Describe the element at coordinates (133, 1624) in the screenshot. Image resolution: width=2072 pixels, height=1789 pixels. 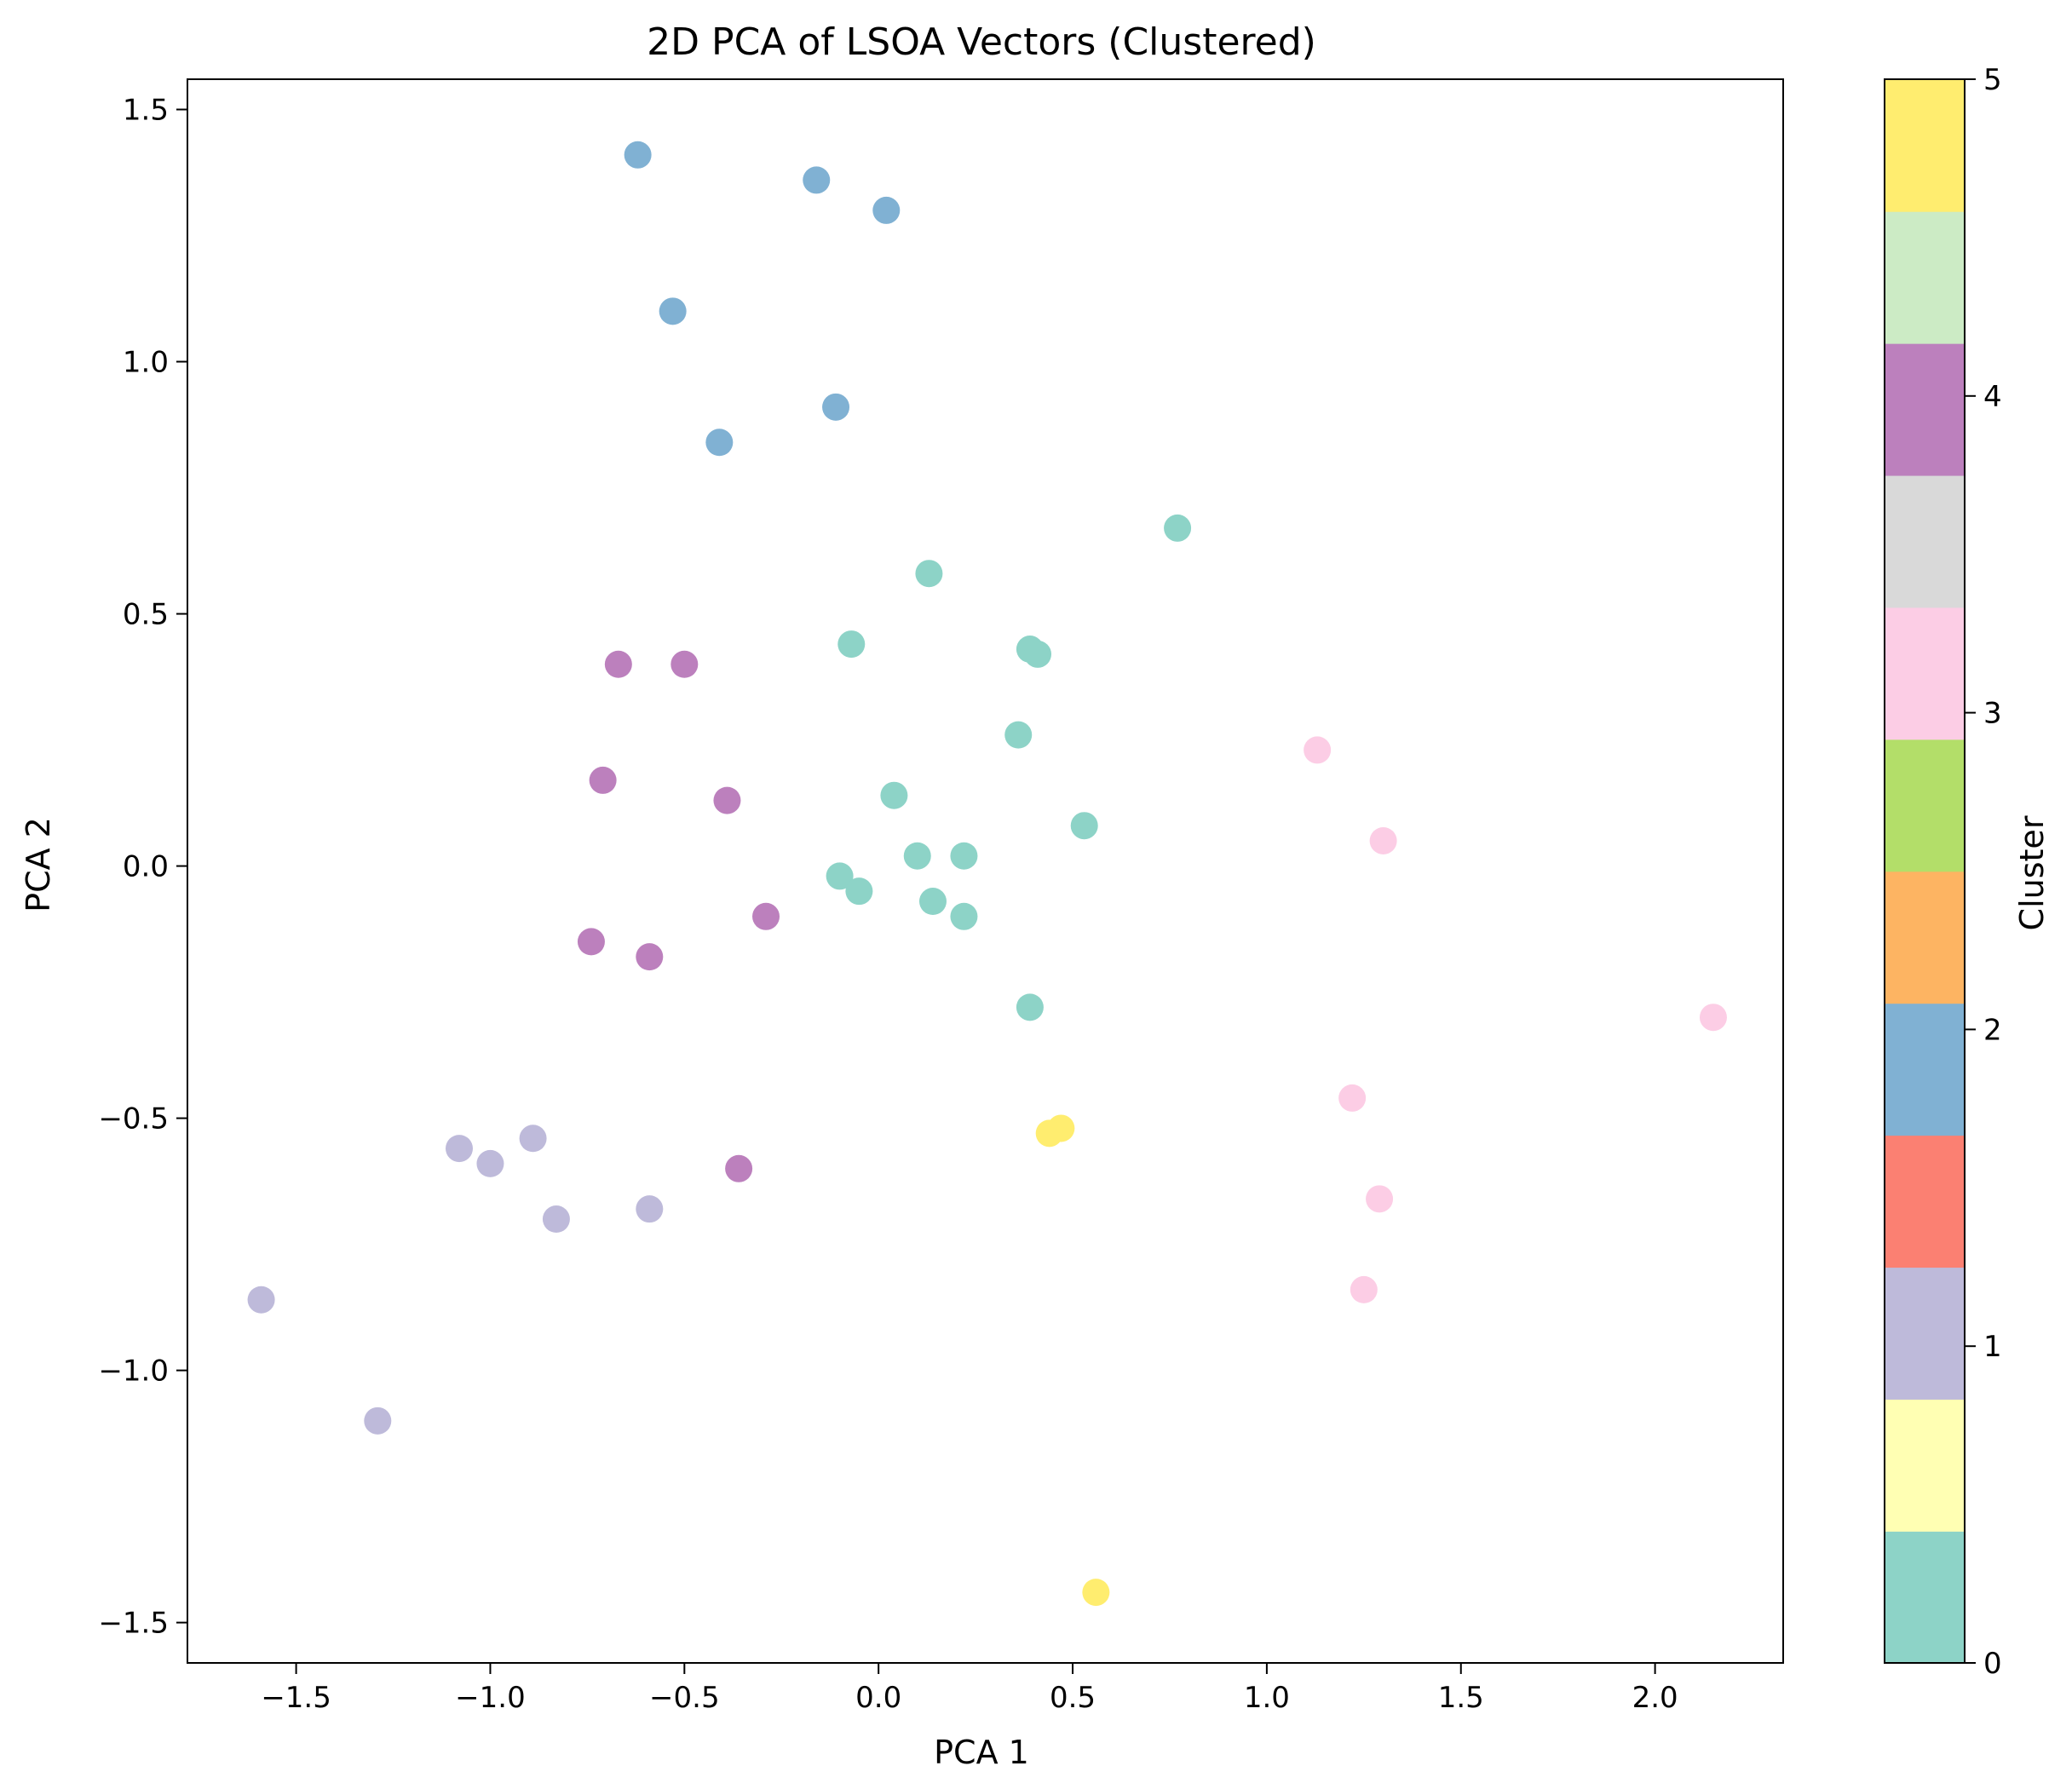
I see `y-tick-label: −1.5` at that location.